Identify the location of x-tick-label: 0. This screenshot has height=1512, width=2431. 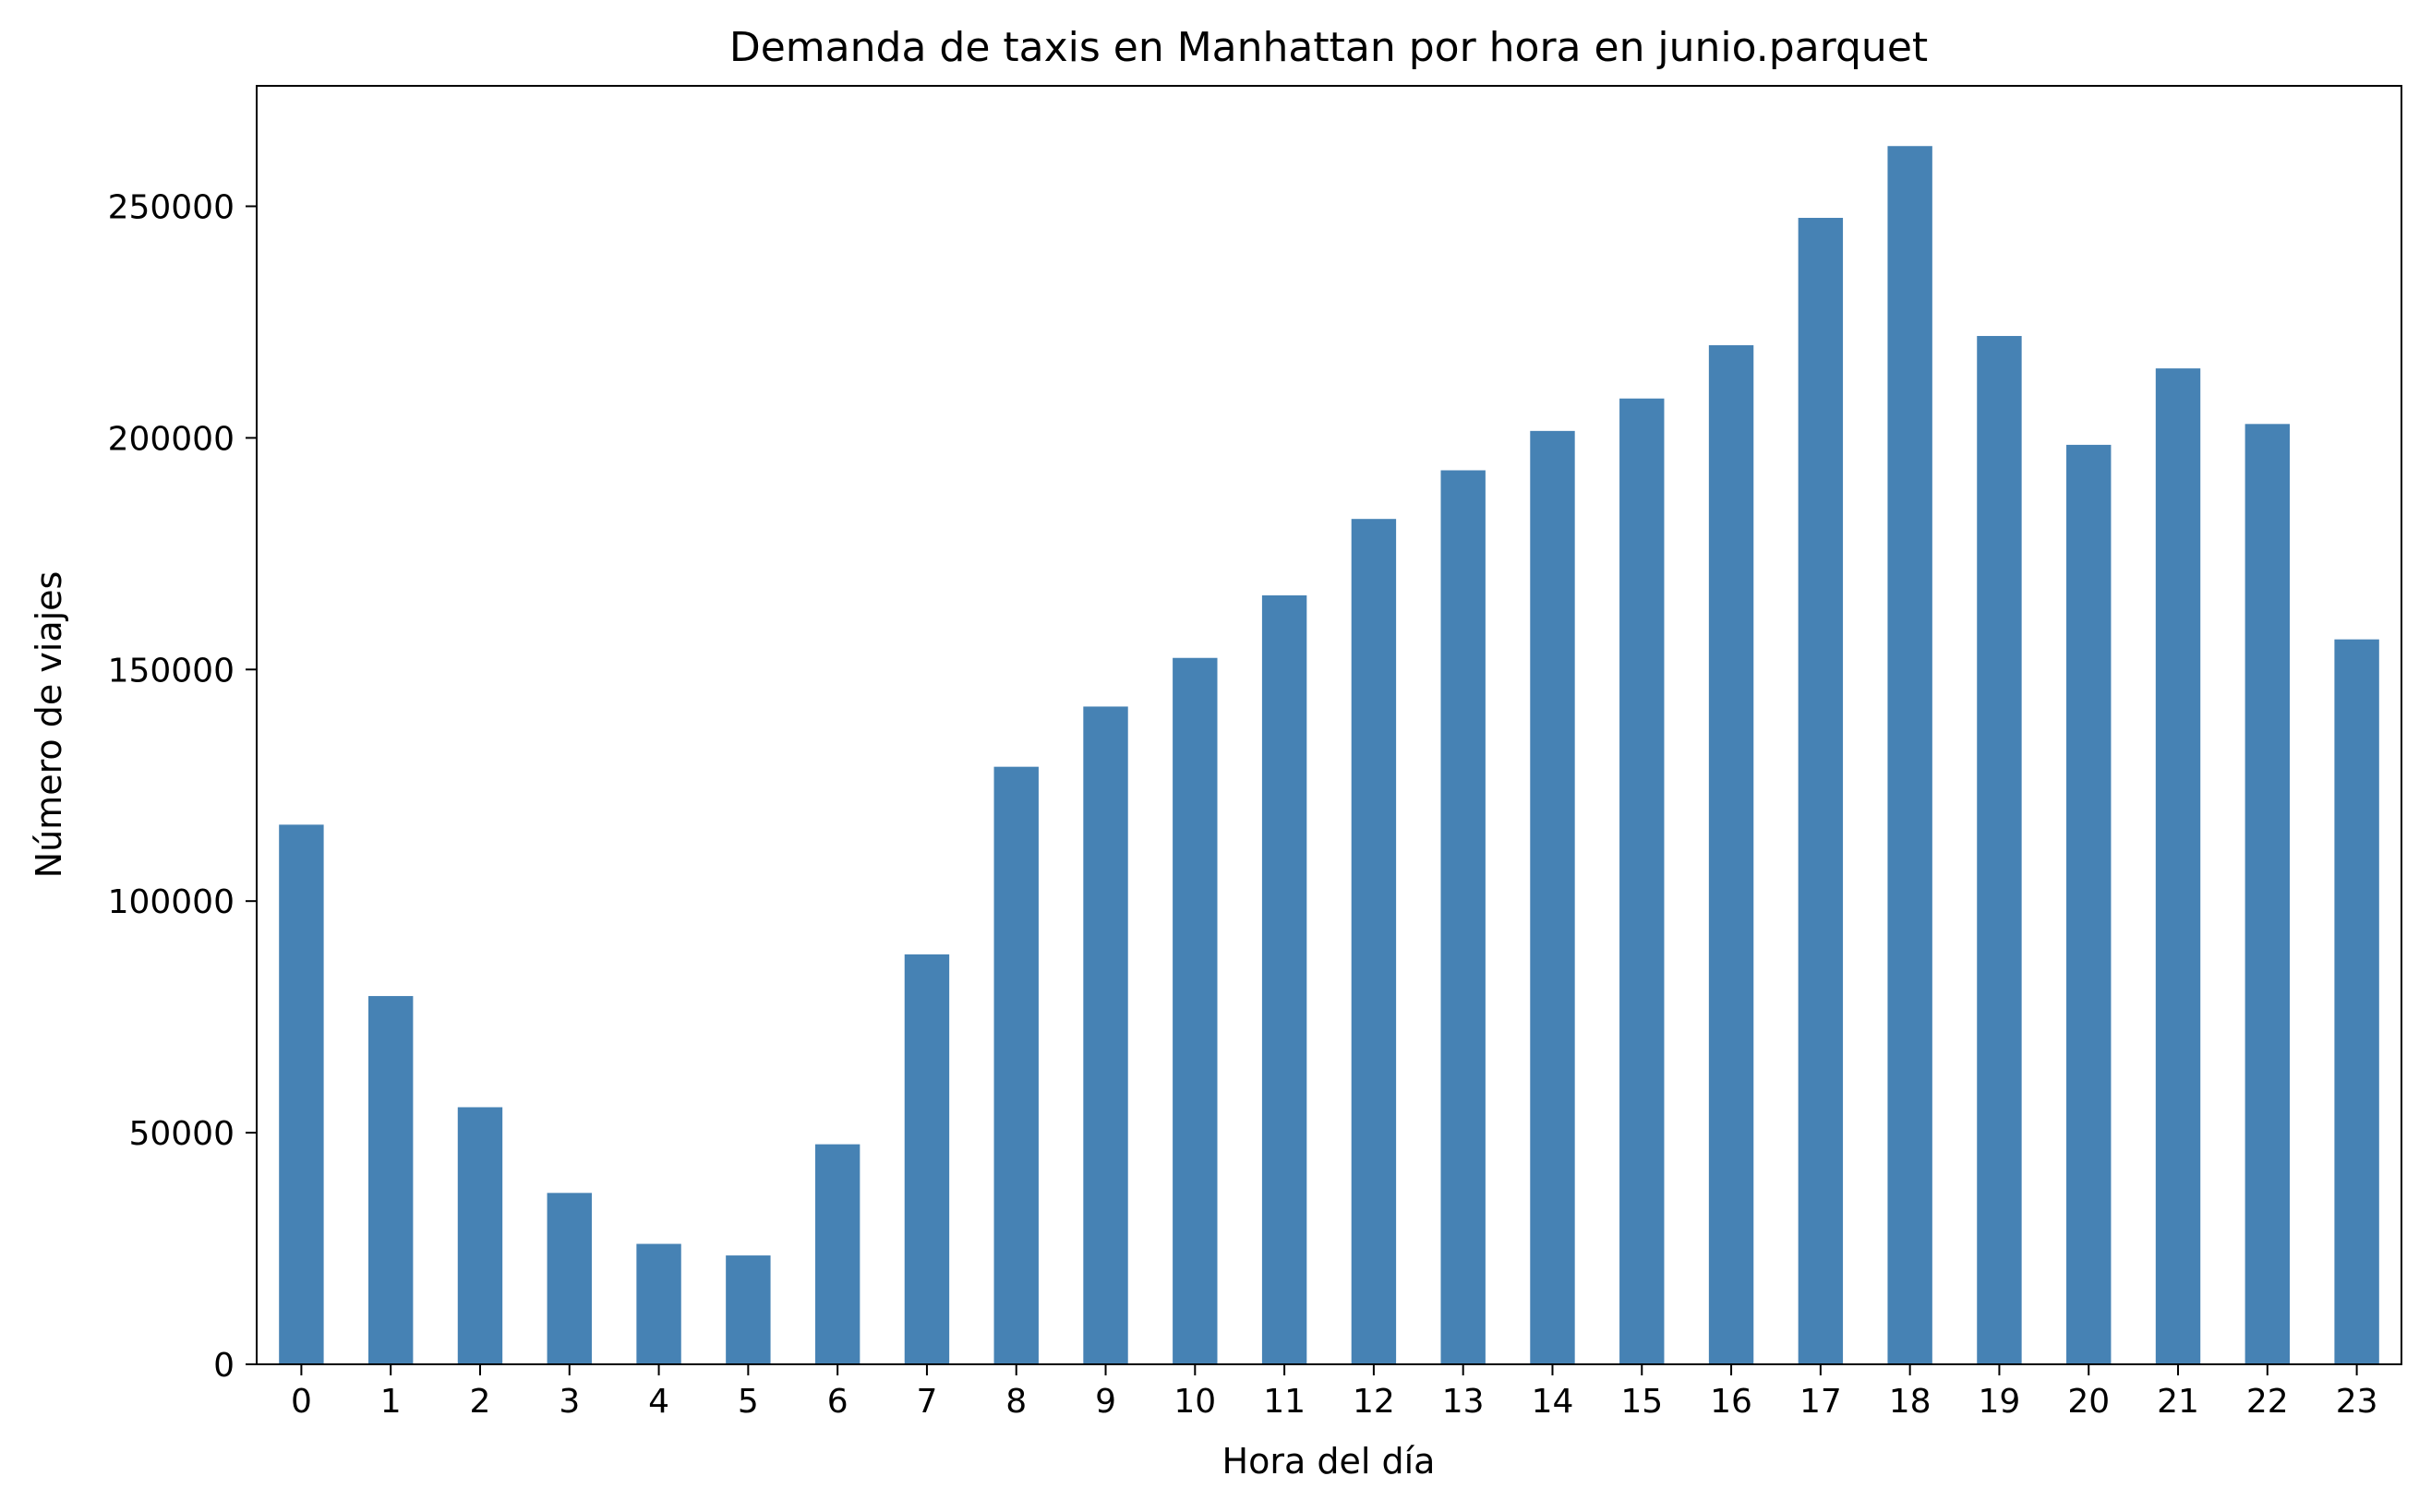
(301, 1402).